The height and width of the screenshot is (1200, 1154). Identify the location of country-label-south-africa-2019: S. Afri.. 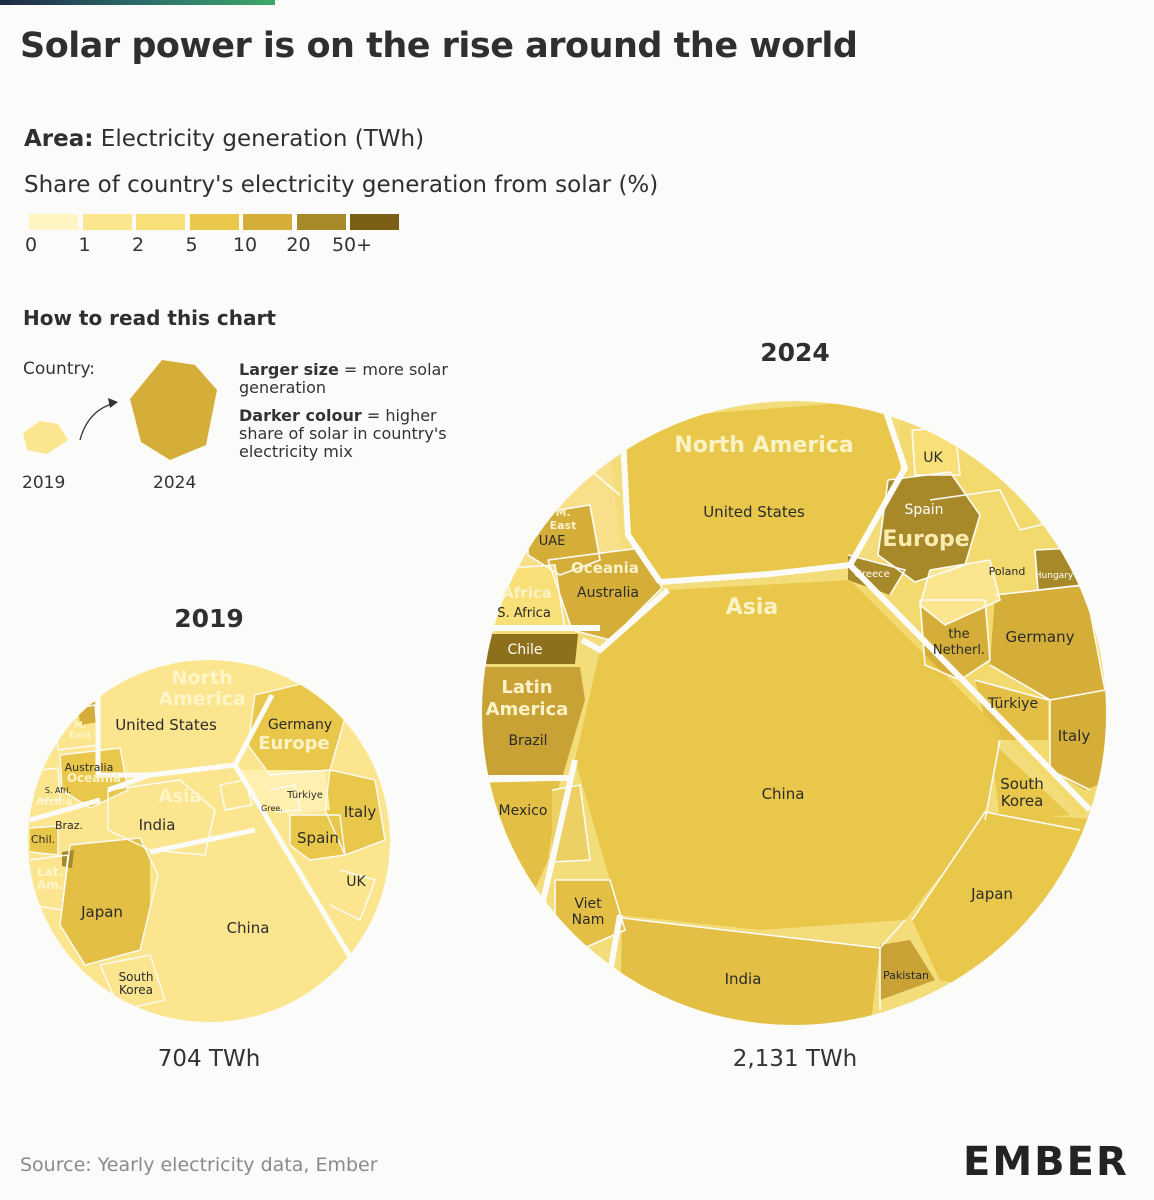
(58, 790).